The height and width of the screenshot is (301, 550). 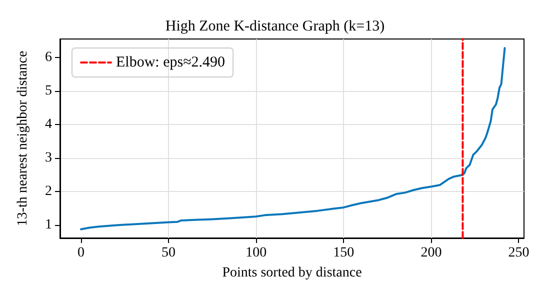 What do you see at coordinates (519, 253) in the screenshot?
I see `x-tick-label: 250` at bounding box center [519, 253].